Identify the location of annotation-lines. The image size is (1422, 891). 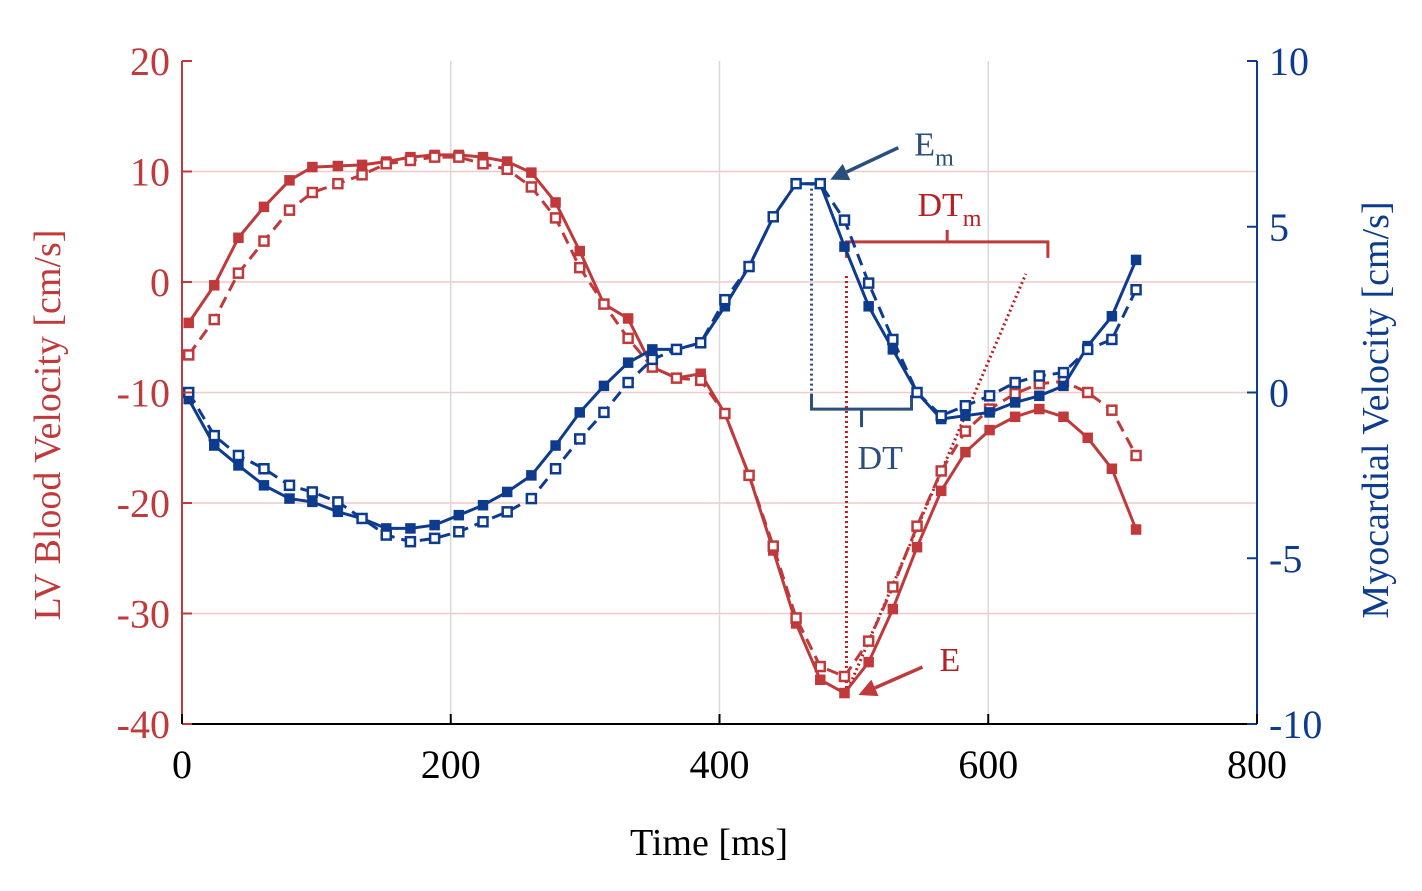
(930, 438).